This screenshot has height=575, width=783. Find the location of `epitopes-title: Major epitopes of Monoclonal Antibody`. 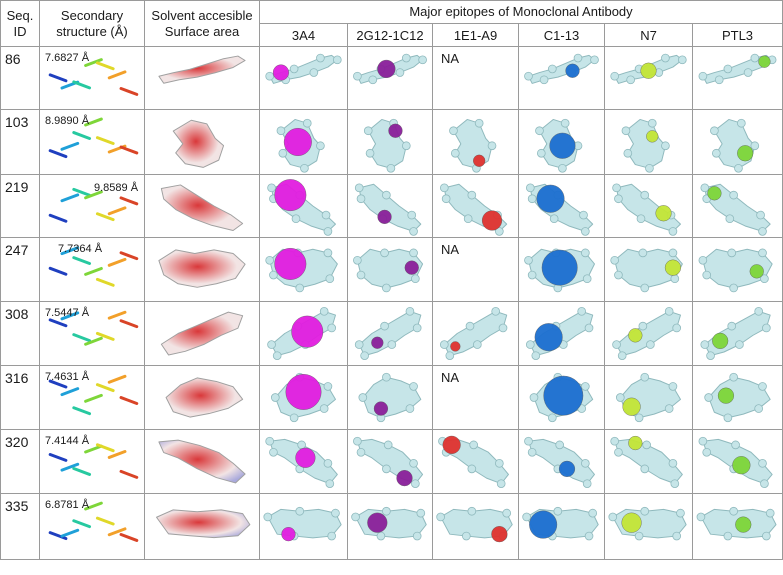

epitopes-title: Major epitopes of Monoclonal Antibody is located at coordinates (521, 12).